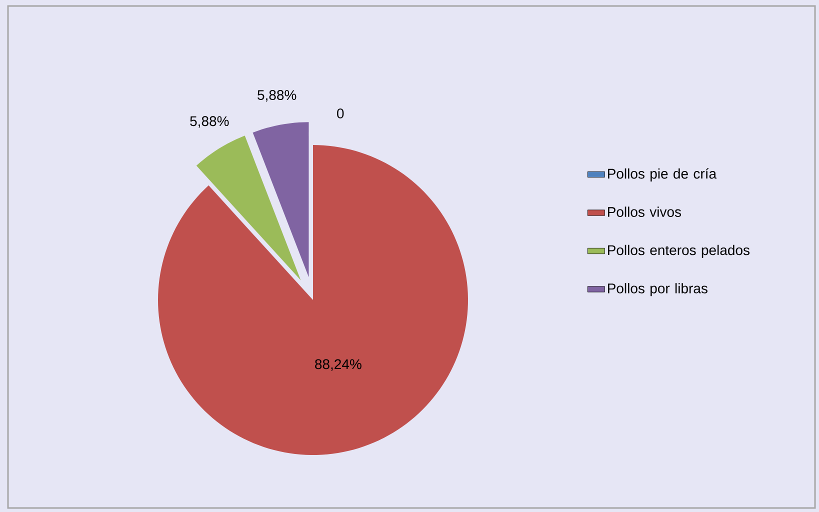  I want to click on legend-label: Pollos pie de cría, so click(662, 175).